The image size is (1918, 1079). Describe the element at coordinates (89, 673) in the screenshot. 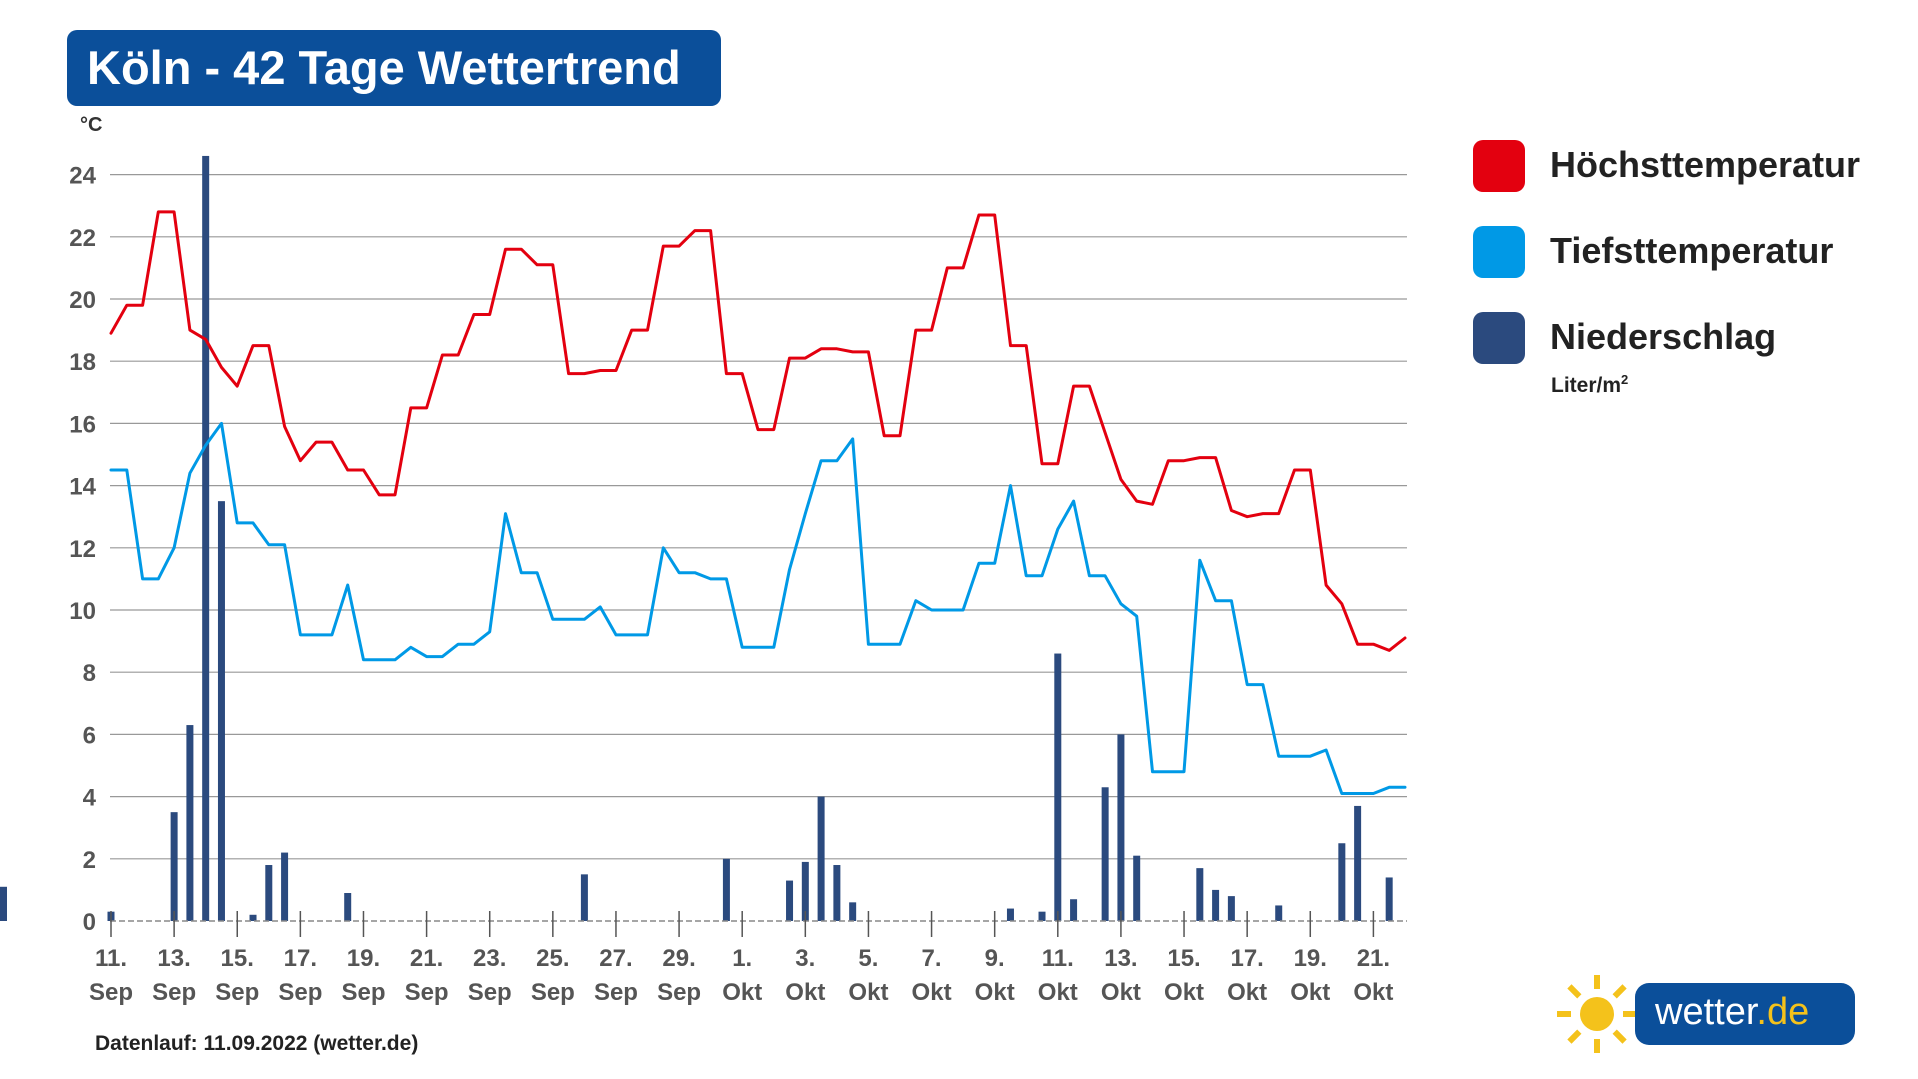

I see `y-tick-label: 8` at that location.